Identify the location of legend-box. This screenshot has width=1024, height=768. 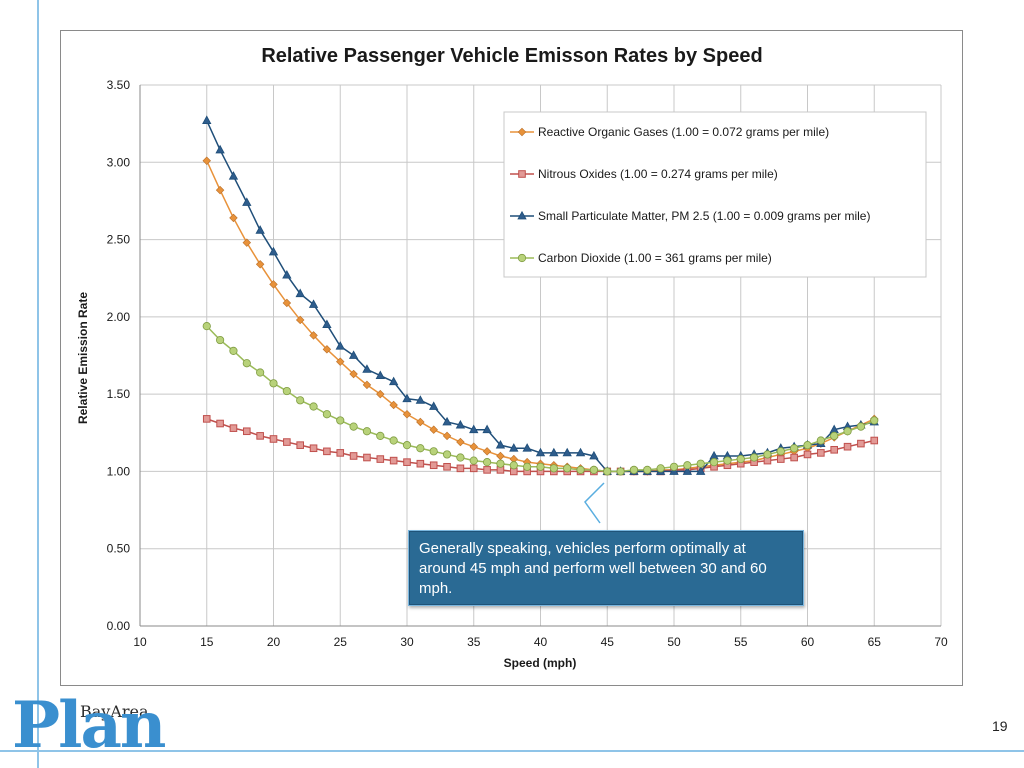
(715, 194).